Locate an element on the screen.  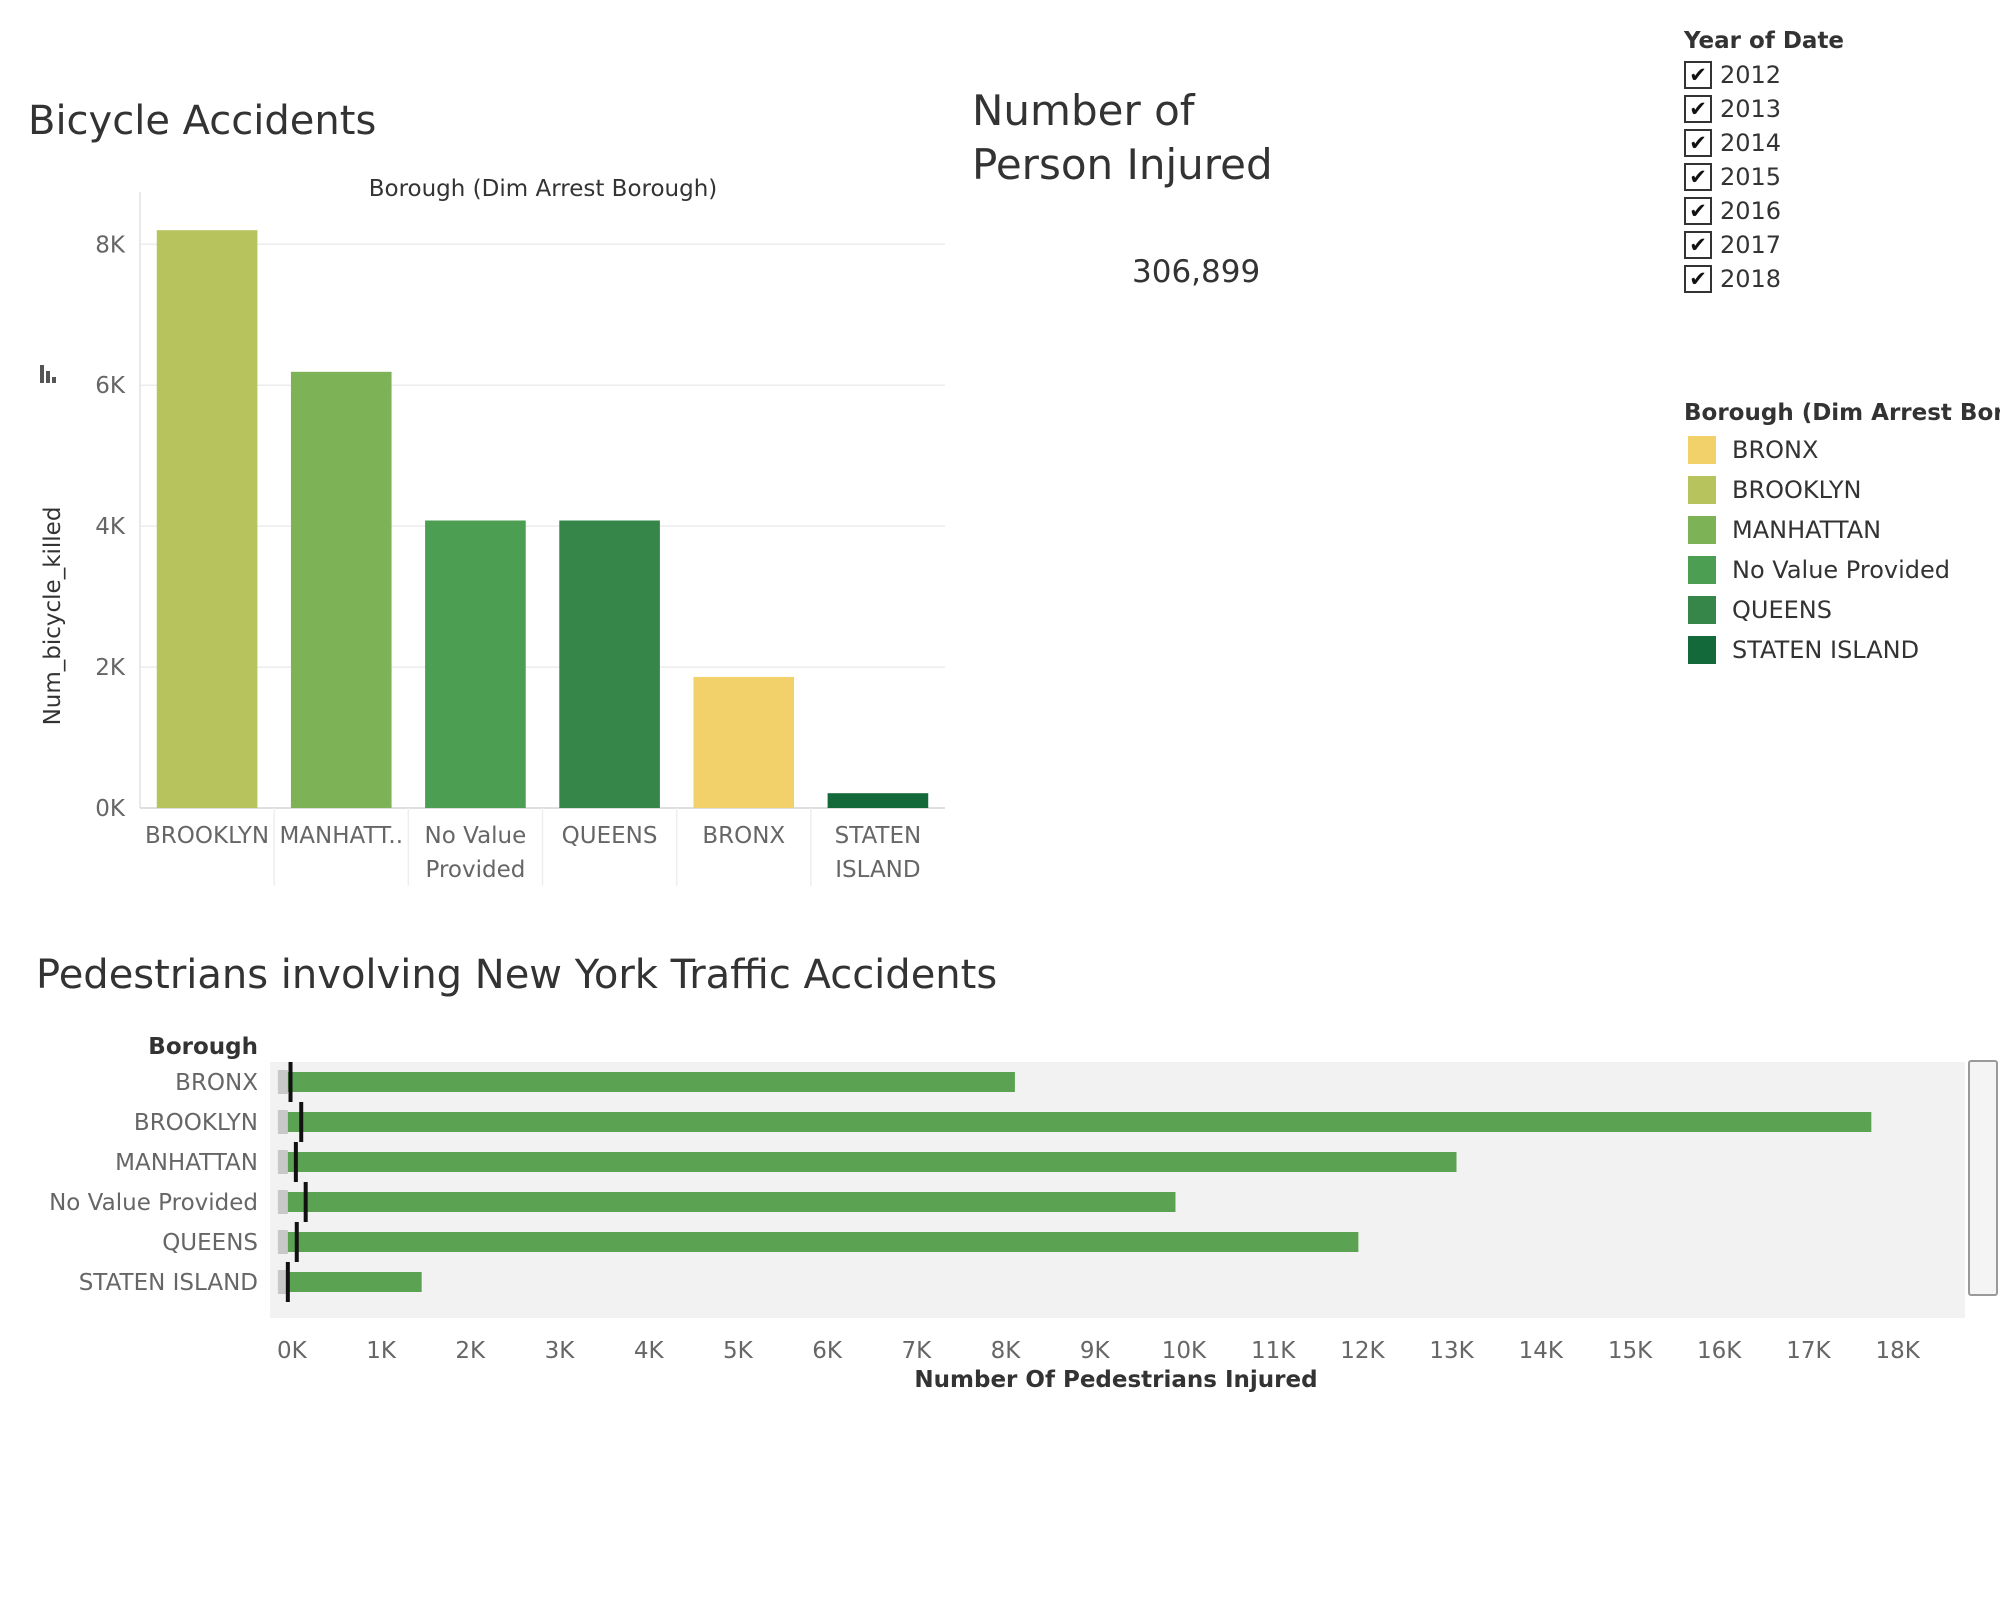
legend-item: BROOKLYN is located at coordinates (1844, 490).